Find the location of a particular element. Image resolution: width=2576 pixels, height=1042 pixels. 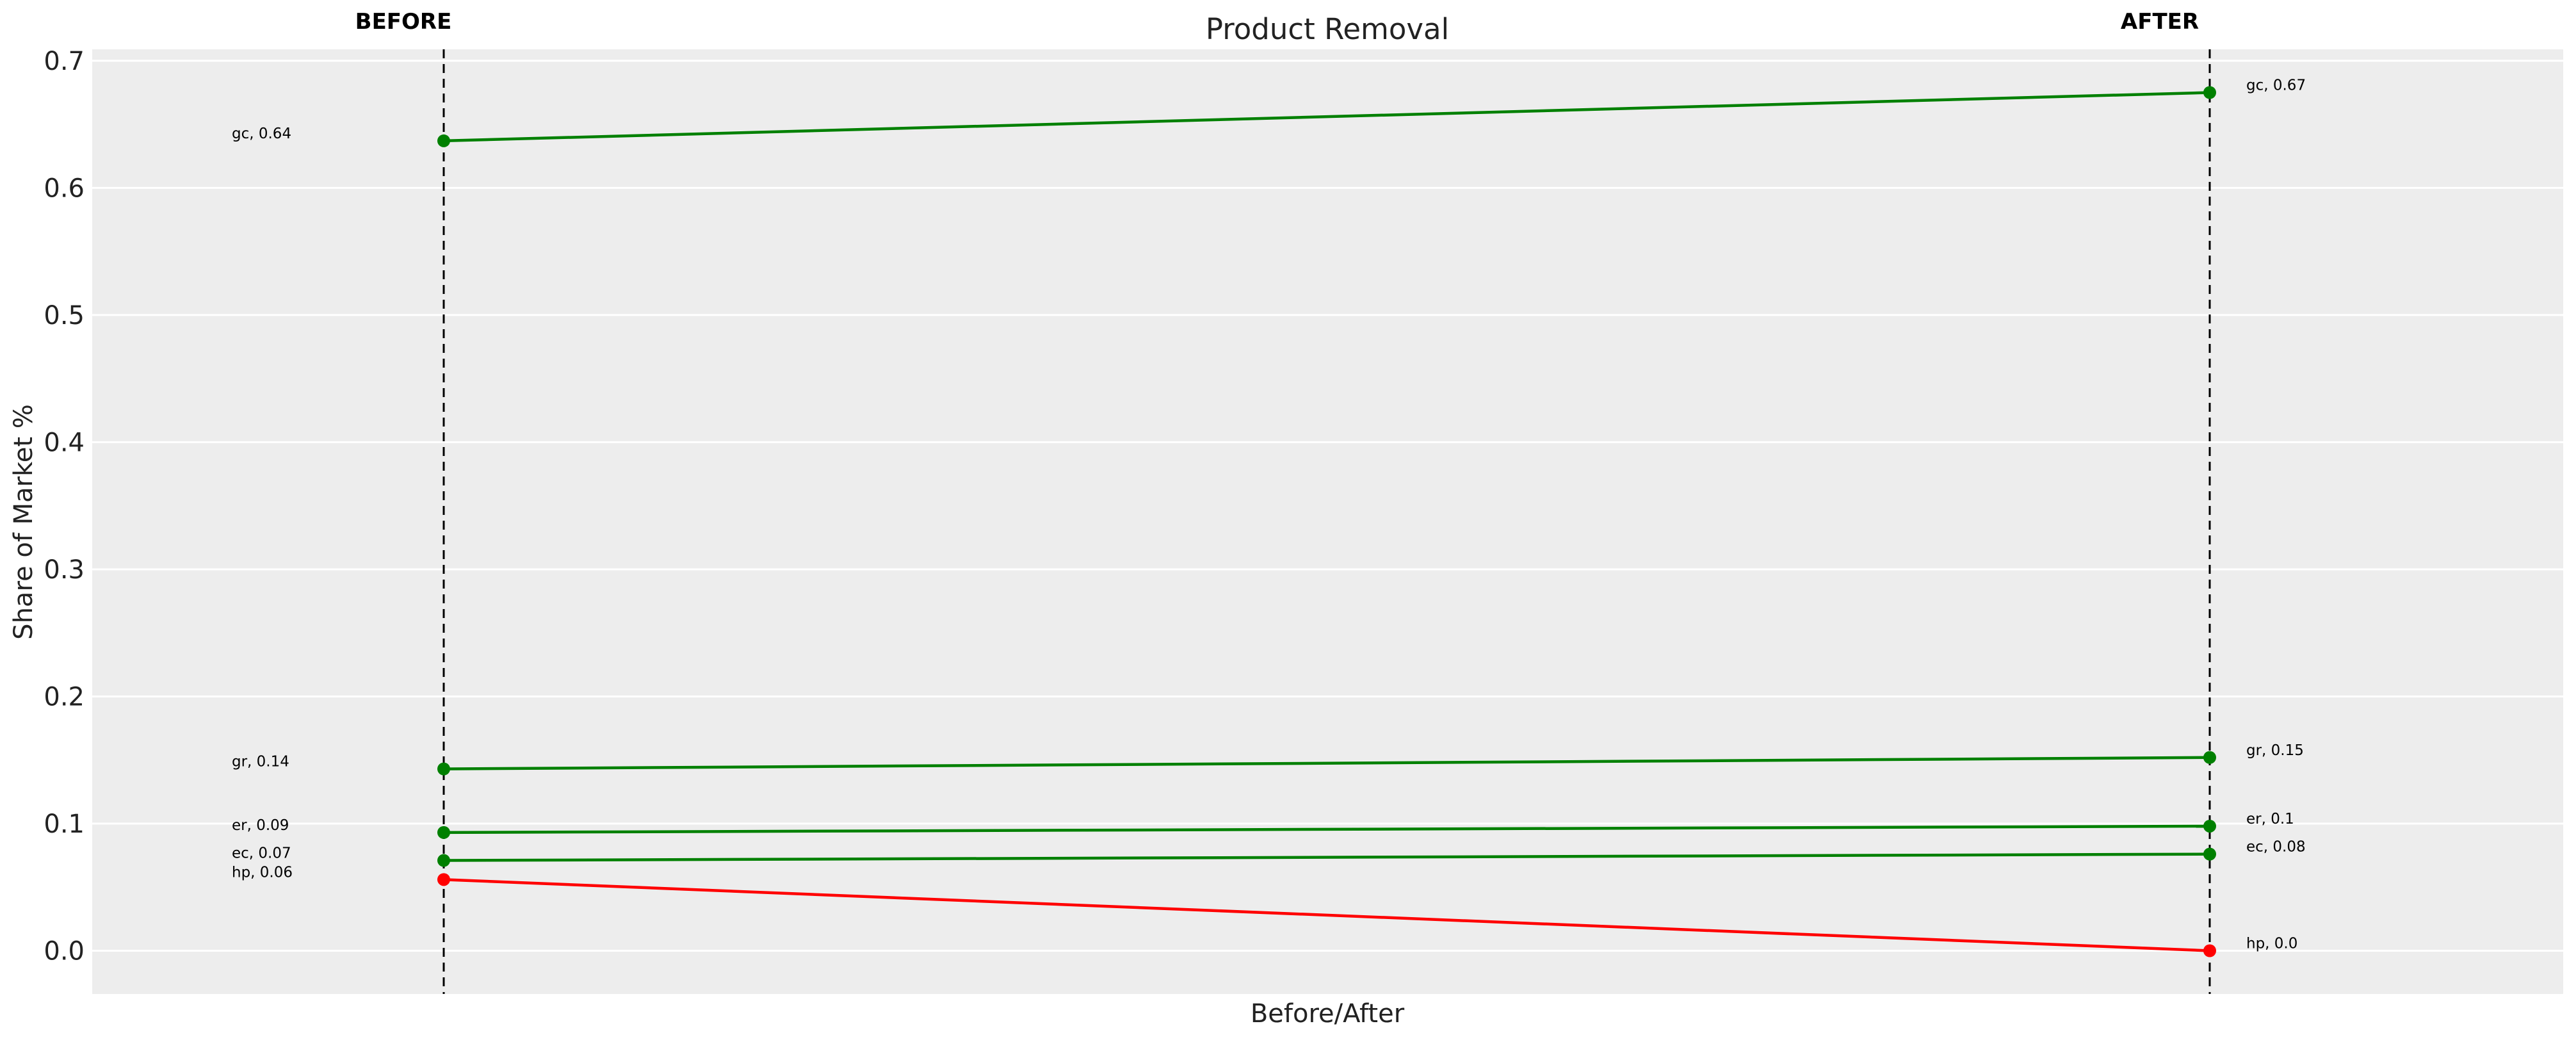

series-line-ec is located at coordinates (1326, 857).